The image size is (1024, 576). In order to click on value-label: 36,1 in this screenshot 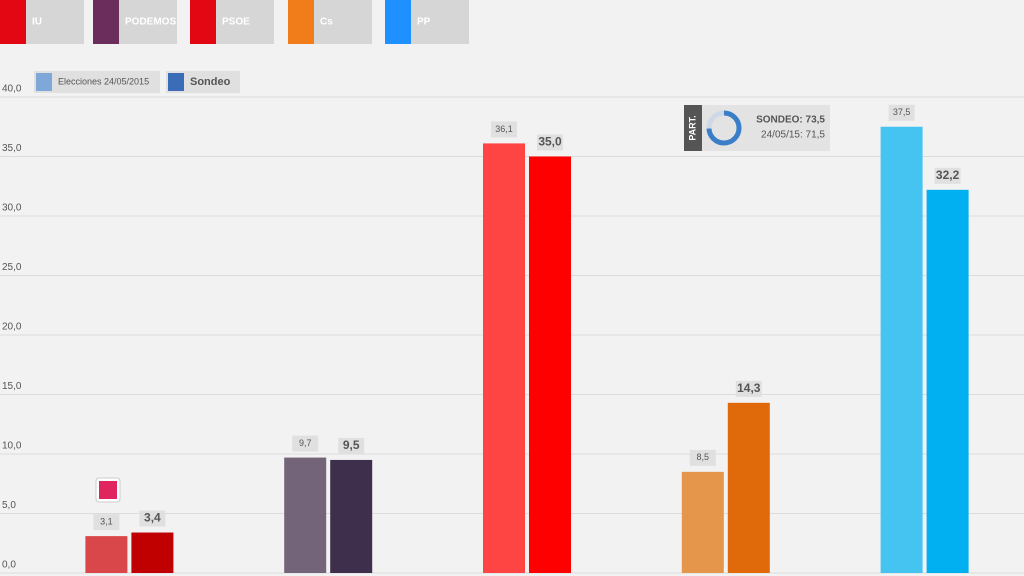, I will do `click(504, 129)`.